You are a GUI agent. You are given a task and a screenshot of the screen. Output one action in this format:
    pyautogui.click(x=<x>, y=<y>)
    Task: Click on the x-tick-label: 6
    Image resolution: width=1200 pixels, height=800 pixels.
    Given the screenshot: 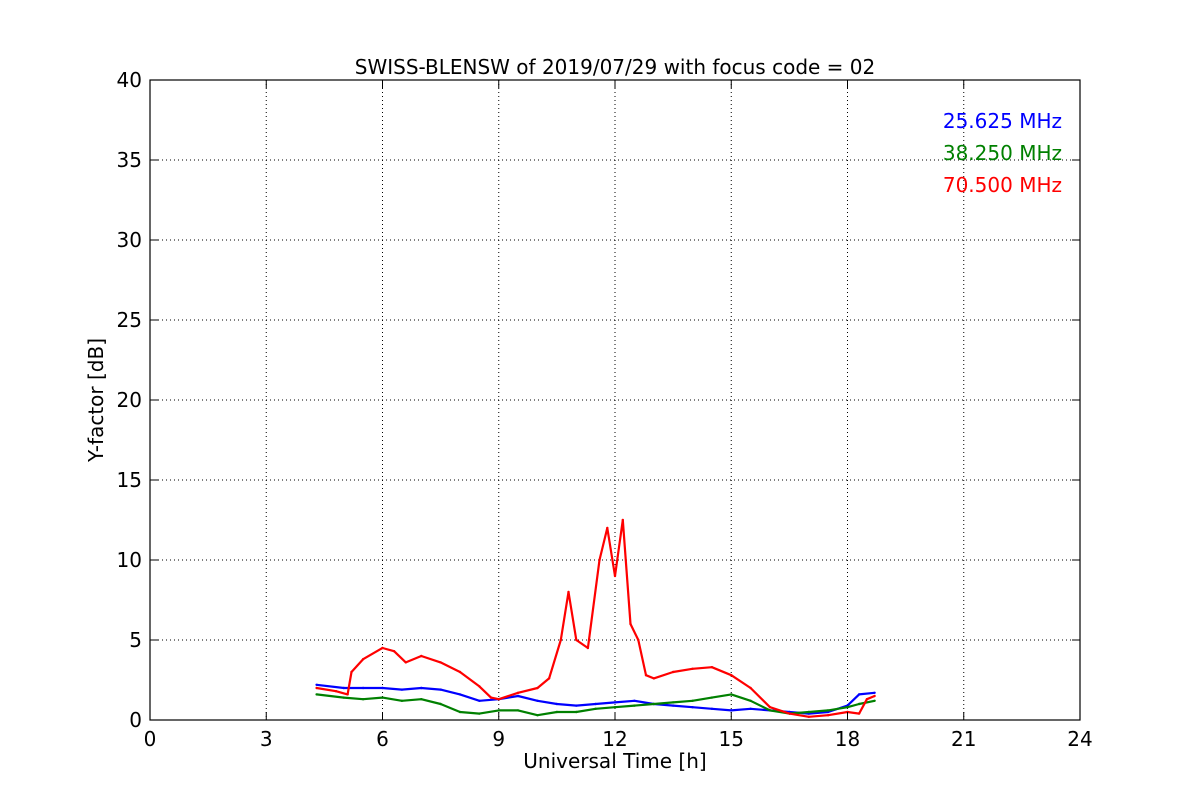 What is the action you would take?
    pyautogui.click(x=382, y=739)
    